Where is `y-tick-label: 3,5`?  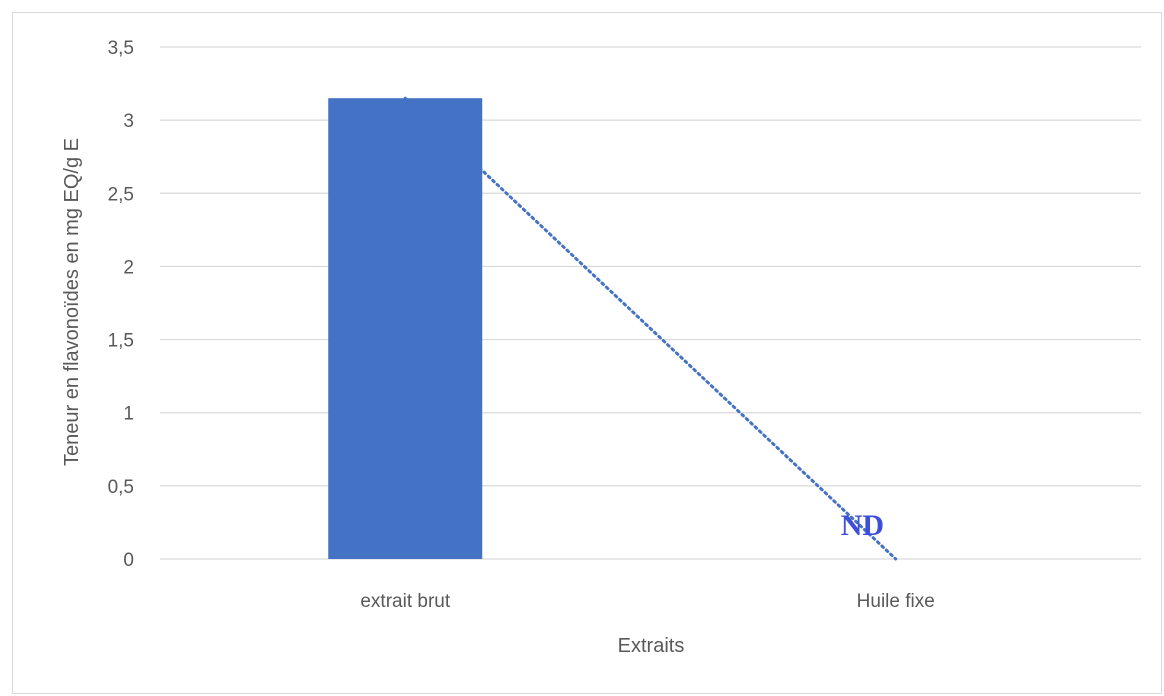 y-tick-label: 3,5 is located at coordinates (121, 48).